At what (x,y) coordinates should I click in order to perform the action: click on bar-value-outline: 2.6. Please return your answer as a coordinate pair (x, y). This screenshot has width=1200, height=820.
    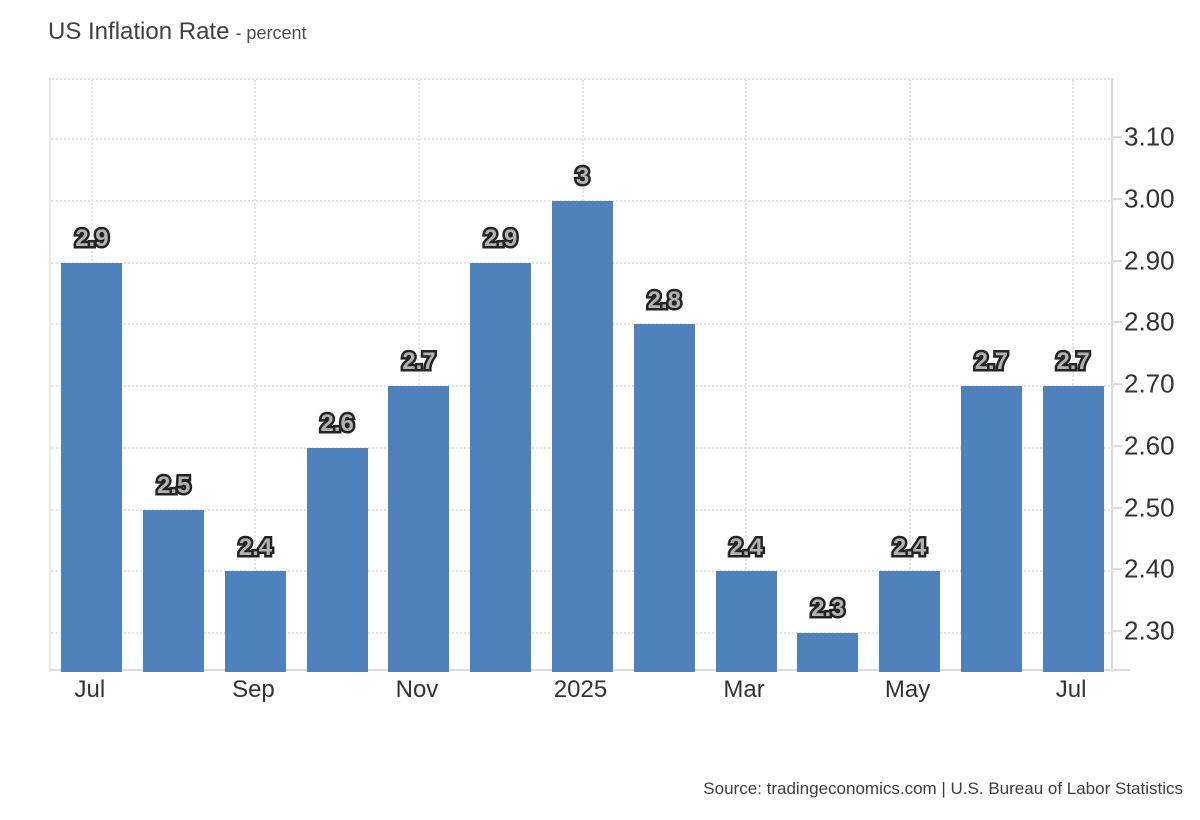
    Looking at the image, I should click on (337, 424).